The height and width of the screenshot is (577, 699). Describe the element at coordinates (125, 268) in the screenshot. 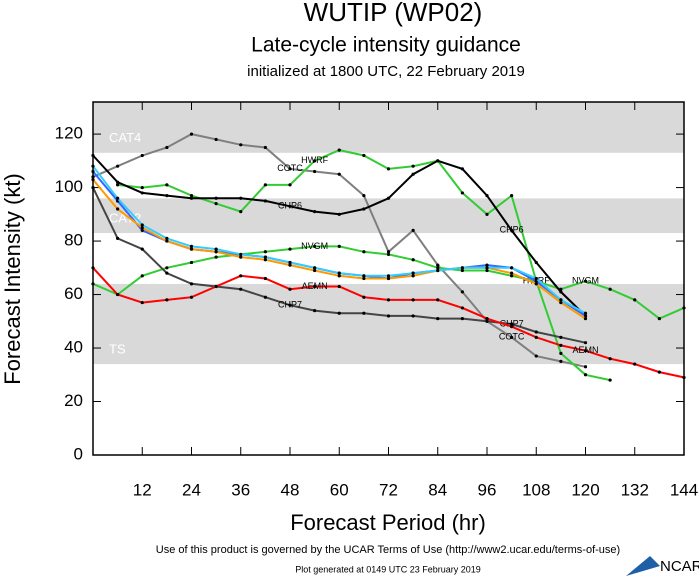

I see `band-label: CAT1` at that location.